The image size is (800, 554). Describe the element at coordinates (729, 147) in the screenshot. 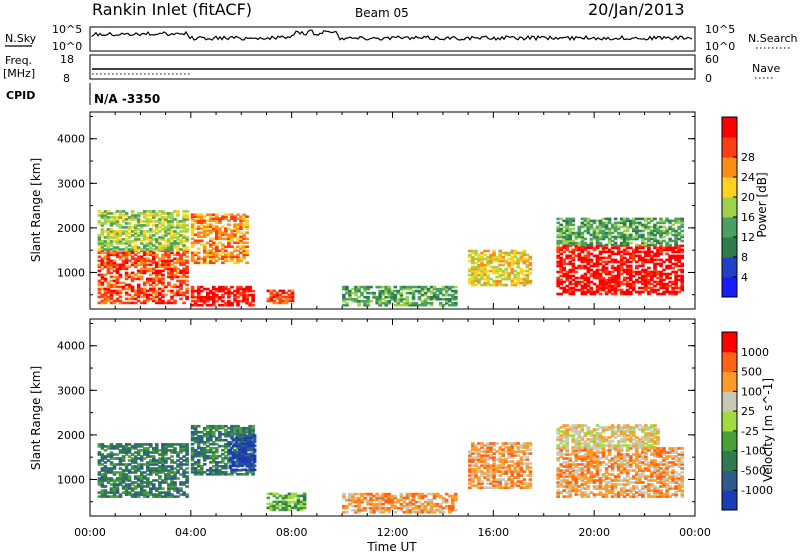

I see `colorbar-segment` at that location.